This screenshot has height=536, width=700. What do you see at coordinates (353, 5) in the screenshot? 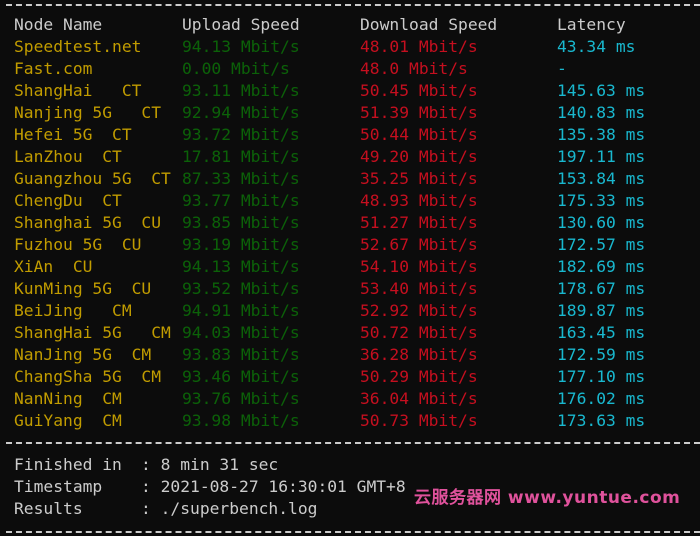
I see `divider-top` at bounding box center [353, 5].